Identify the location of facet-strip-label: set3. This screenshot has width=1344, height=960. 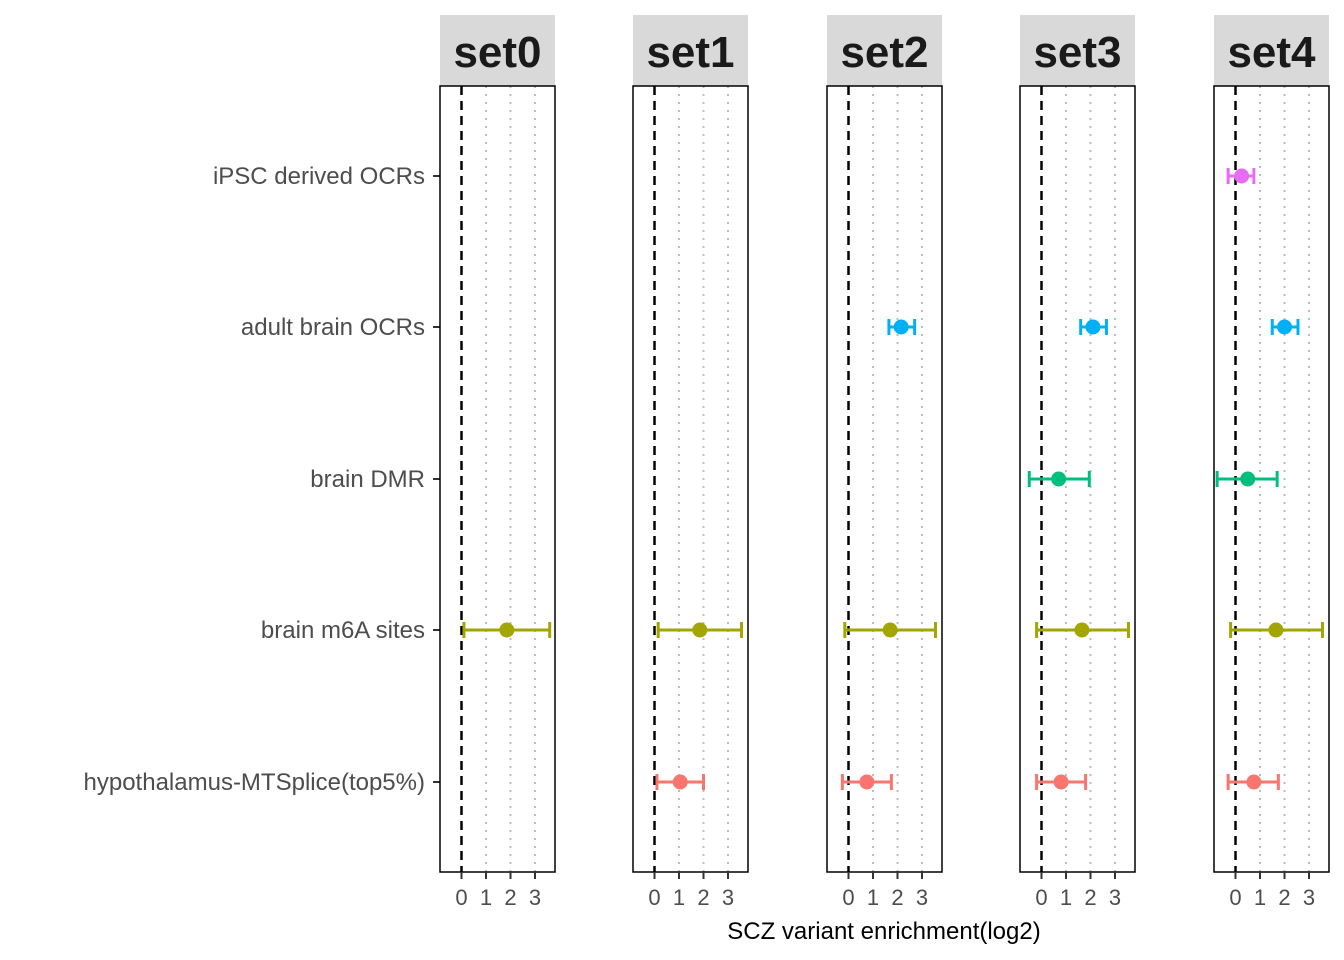
(1077, 52).